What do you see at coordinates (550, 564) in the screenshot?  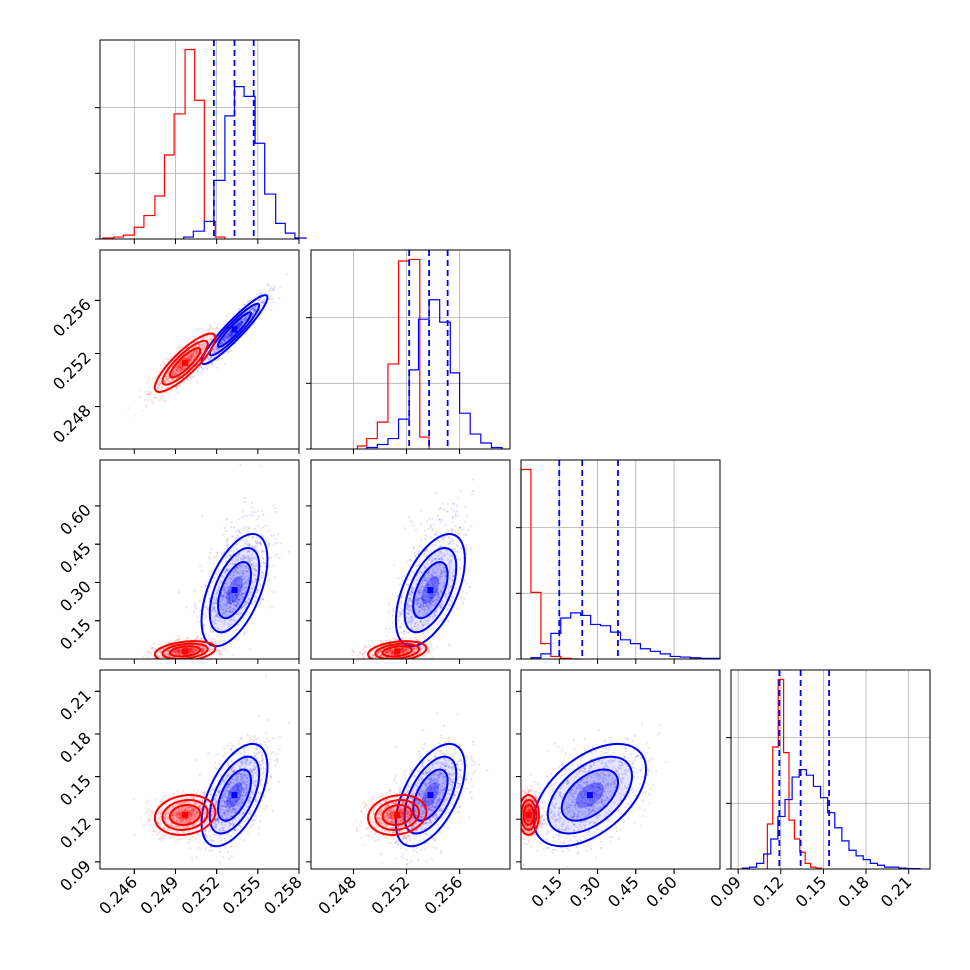 I see `histogram-red` at bounding box center [550, 564].